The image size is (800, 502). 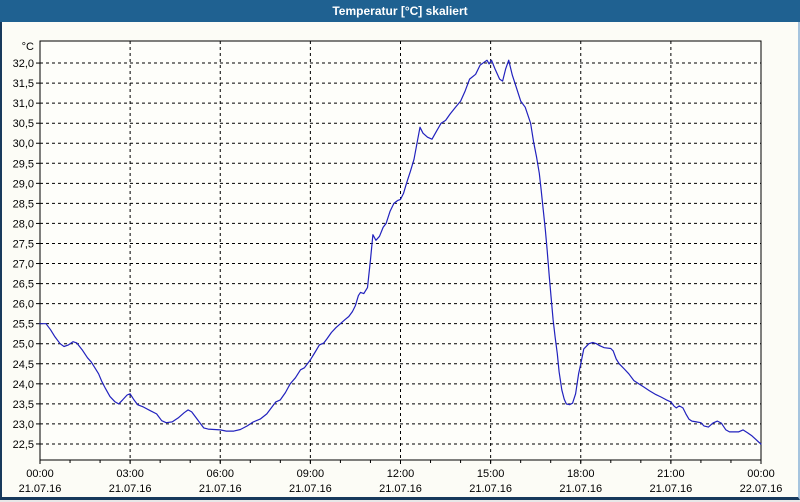 I want to click on x-tick-time-label: 06:00, so click(x=220, y=474).